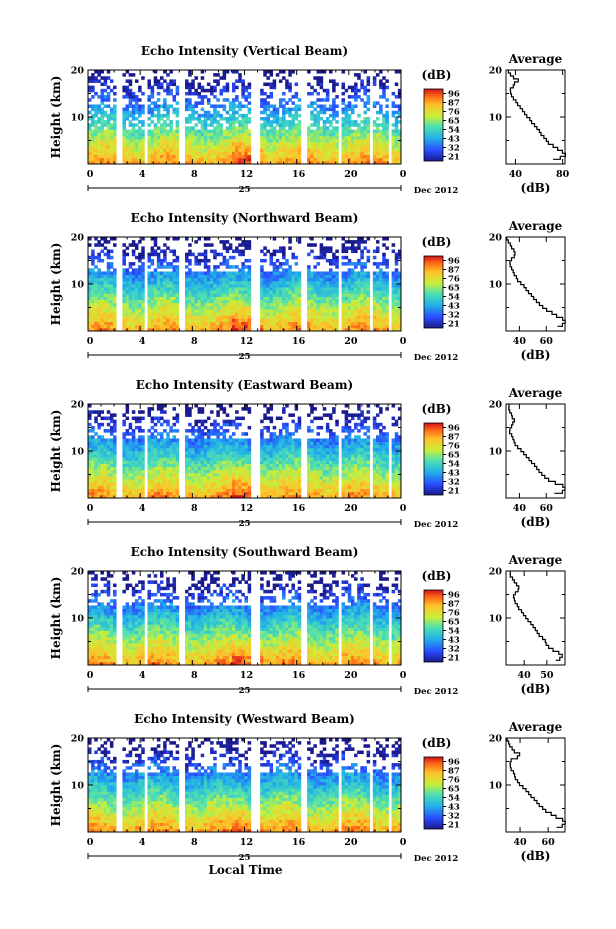 The height and width of the screenshot is (929, 616). I want to click on colorbar-tick-label: 65, so click(454, 289).